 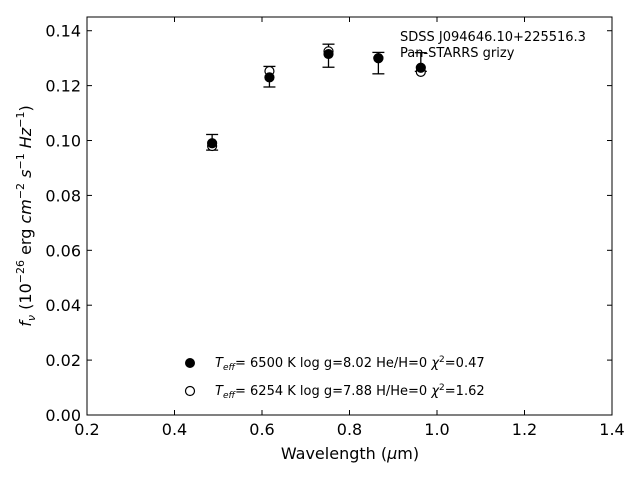 I want to click on x-tick-label-0: 0.2, so click(x=86, y=429).